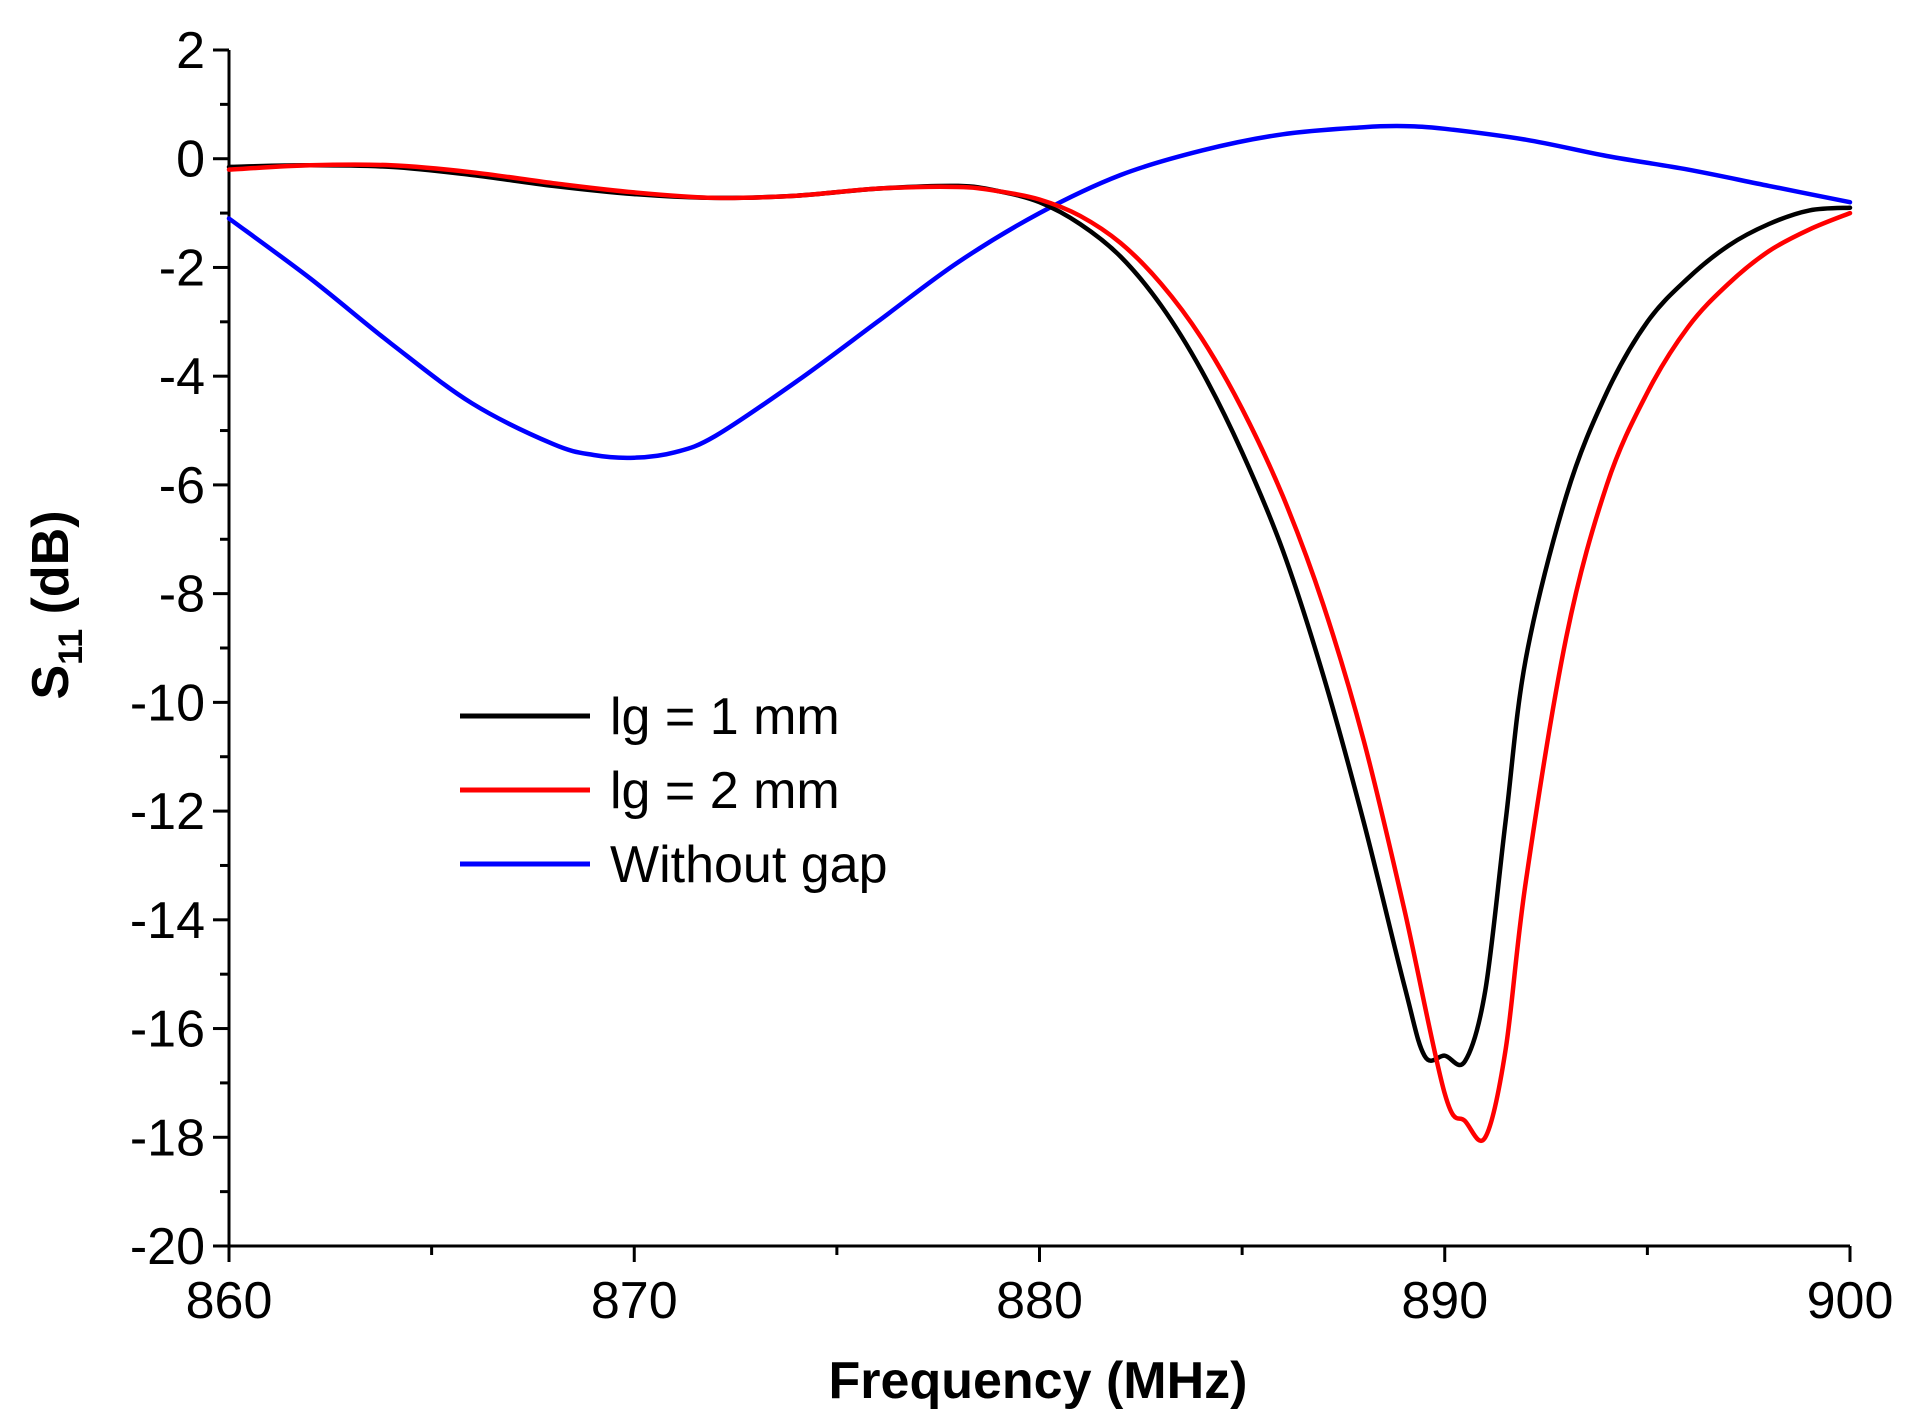  Describe the element at coordinates (1039, 1301) in the screenshot. I see `x-tick-label: 880` at that location.